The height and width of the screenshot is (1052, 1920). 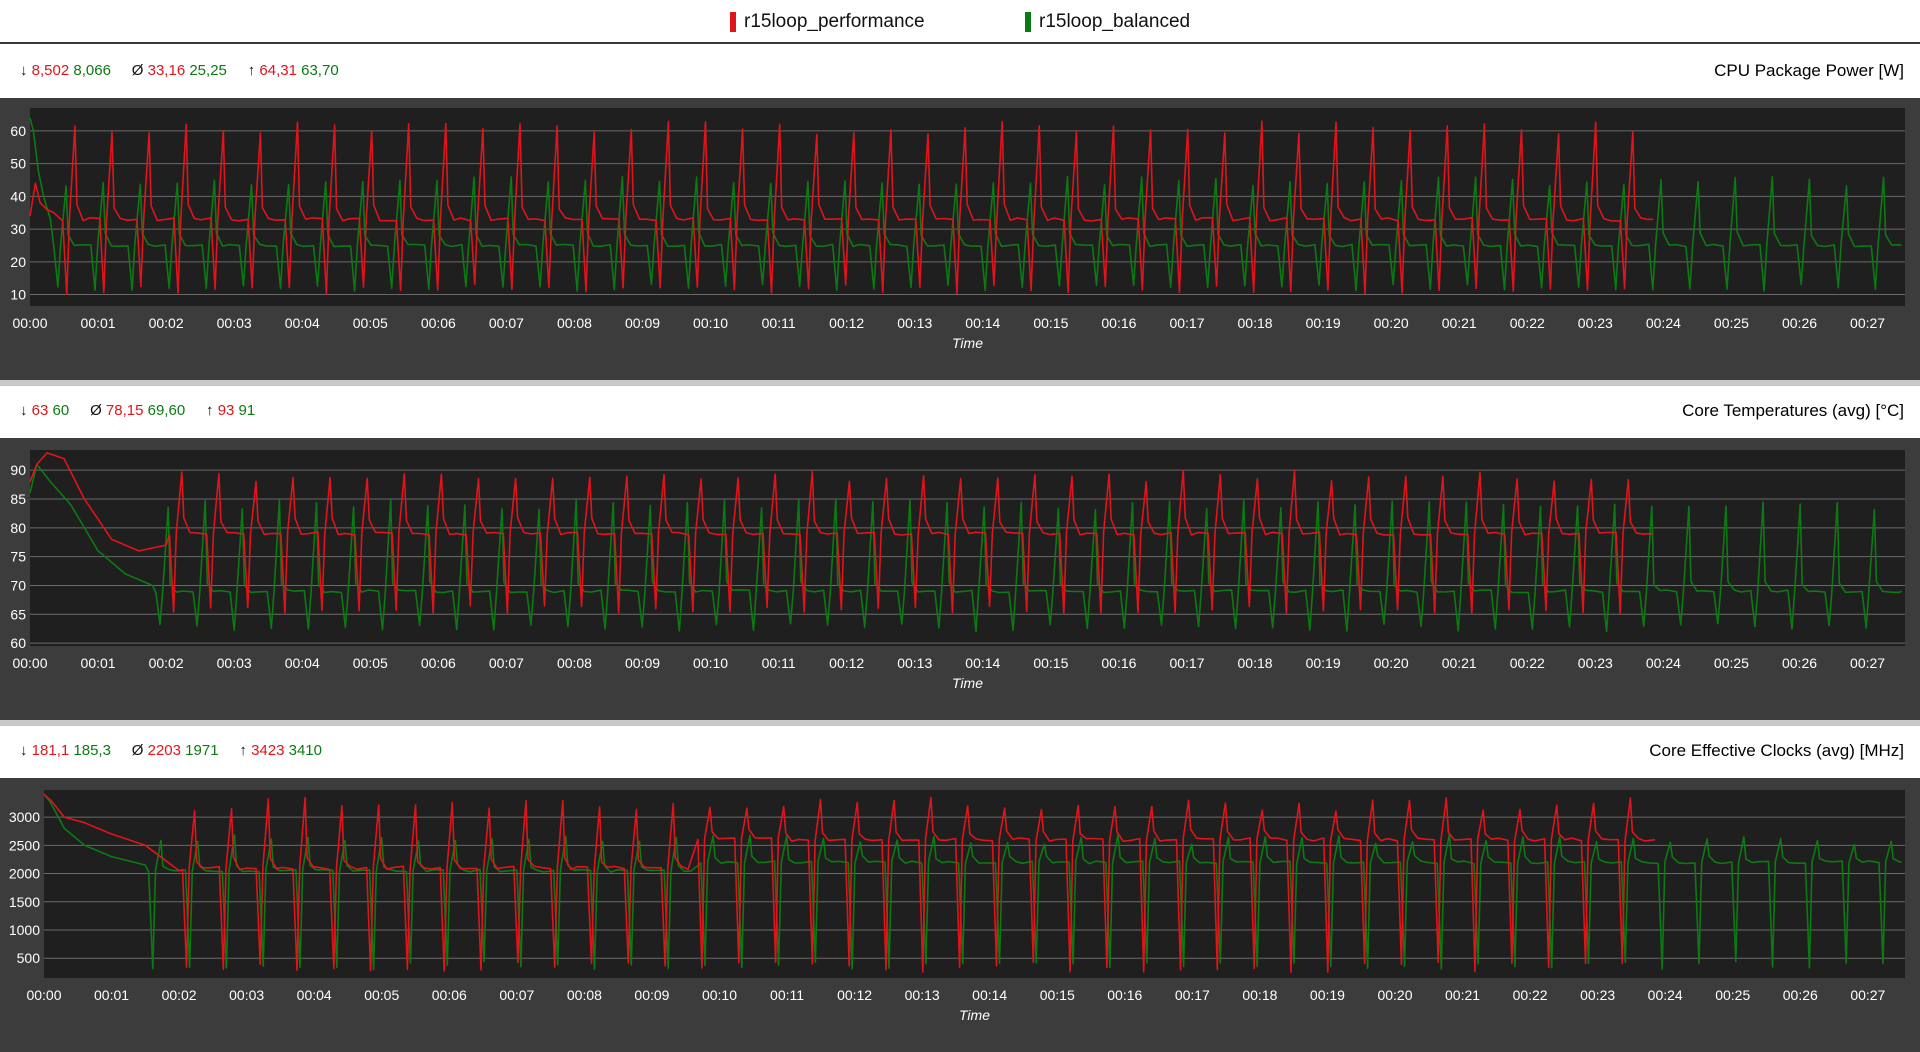 What do you see at coordinates (18, 557) in the screenshot?
I see `y-tick-label: 75` at bounding box center [18, 557].